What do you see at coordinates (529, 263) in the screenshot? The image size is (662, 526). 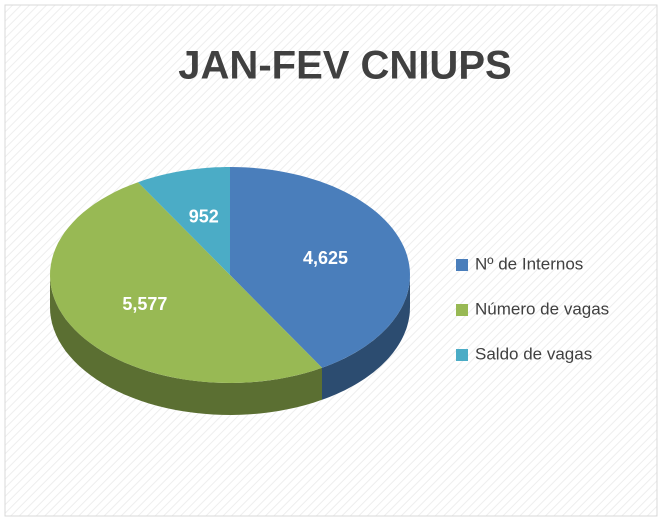 I see `legend-label: Nº de Internos` at bounding box center [529, 263].